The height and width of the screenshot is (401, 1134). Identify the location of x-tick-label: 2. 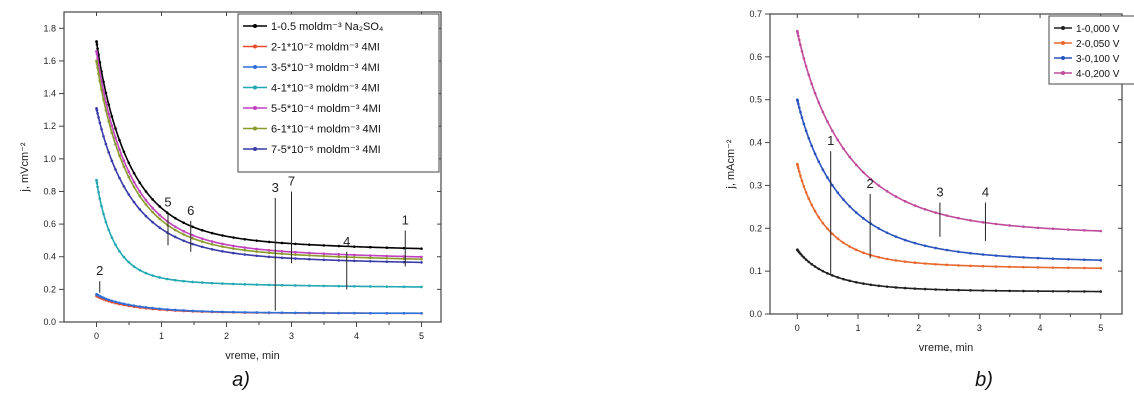
(918, 328).